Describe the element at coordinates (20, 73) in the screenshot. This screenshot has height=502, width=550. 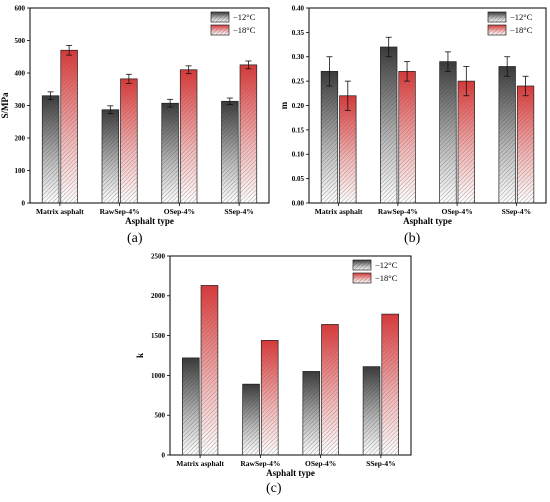
I see `y-tick-label: 400` at that location.